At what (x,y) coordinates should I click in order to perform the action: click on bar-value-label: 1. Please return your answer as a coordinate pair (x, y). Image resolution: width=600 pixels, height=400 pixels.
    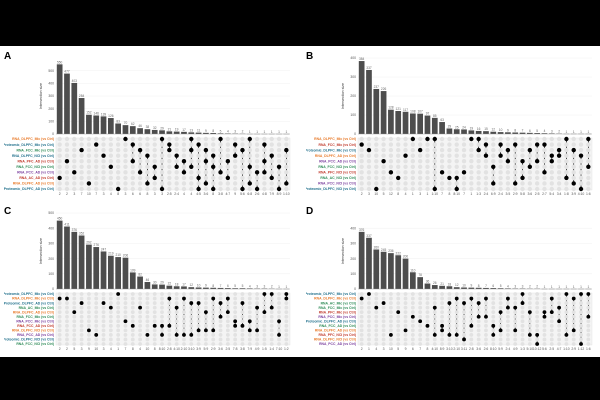
    Looking at the image, I should click on (581, 132).